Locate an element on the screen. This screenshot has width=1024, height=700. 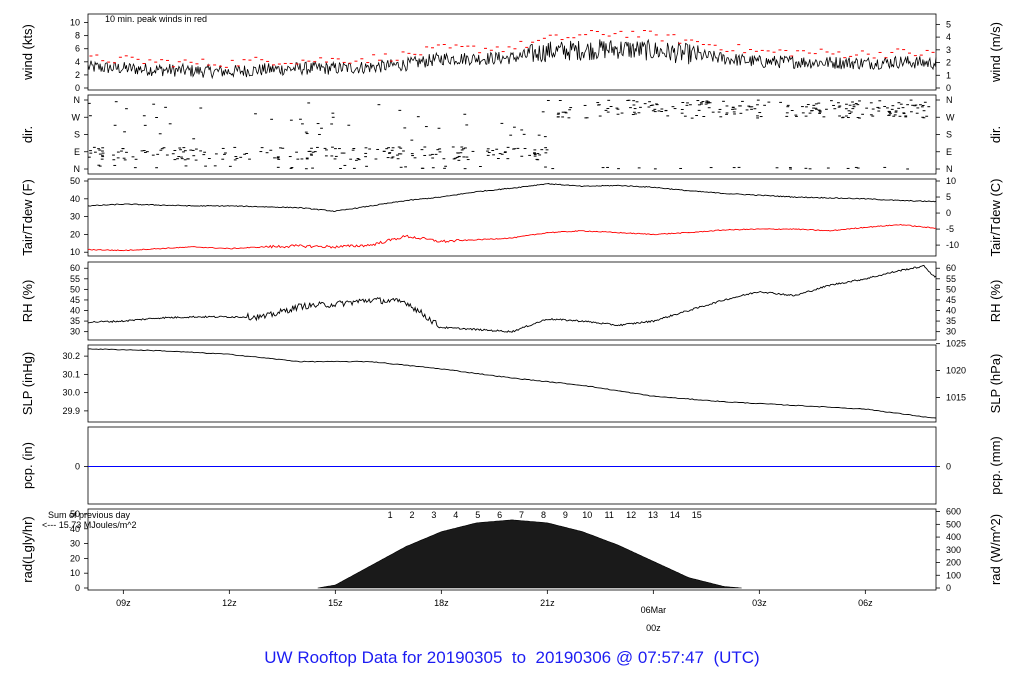
rad-hour-label: 14 is located at coordinates (675, 515).